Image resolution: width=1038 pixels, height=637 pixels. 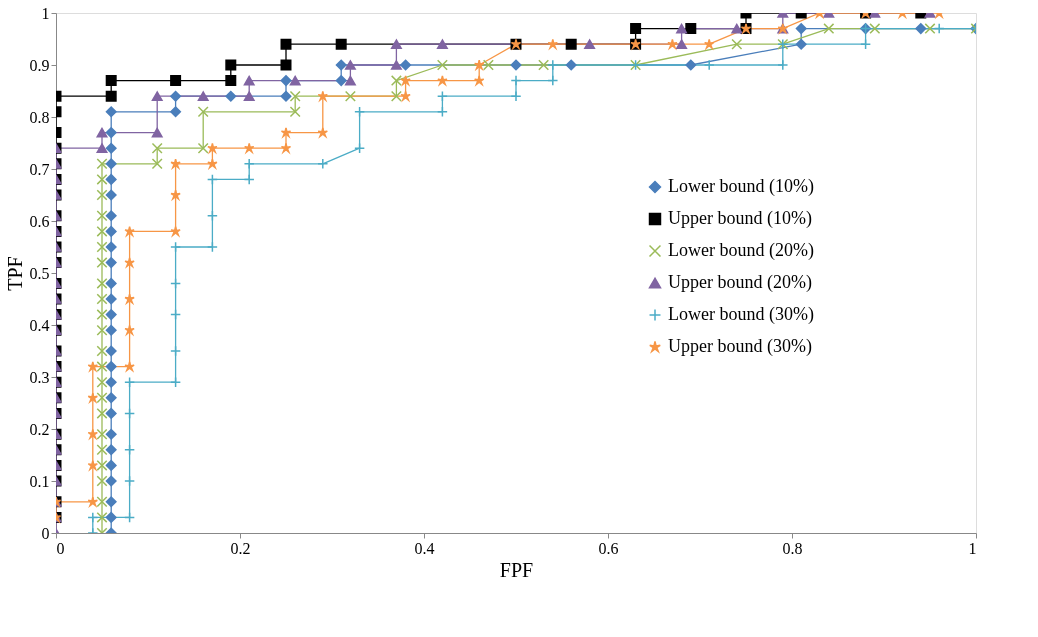 What do you see at coordinates (741, 186) in the screenshot?
I see `legend-label: Lower bound (10%)` at bounding box center [741, 186].